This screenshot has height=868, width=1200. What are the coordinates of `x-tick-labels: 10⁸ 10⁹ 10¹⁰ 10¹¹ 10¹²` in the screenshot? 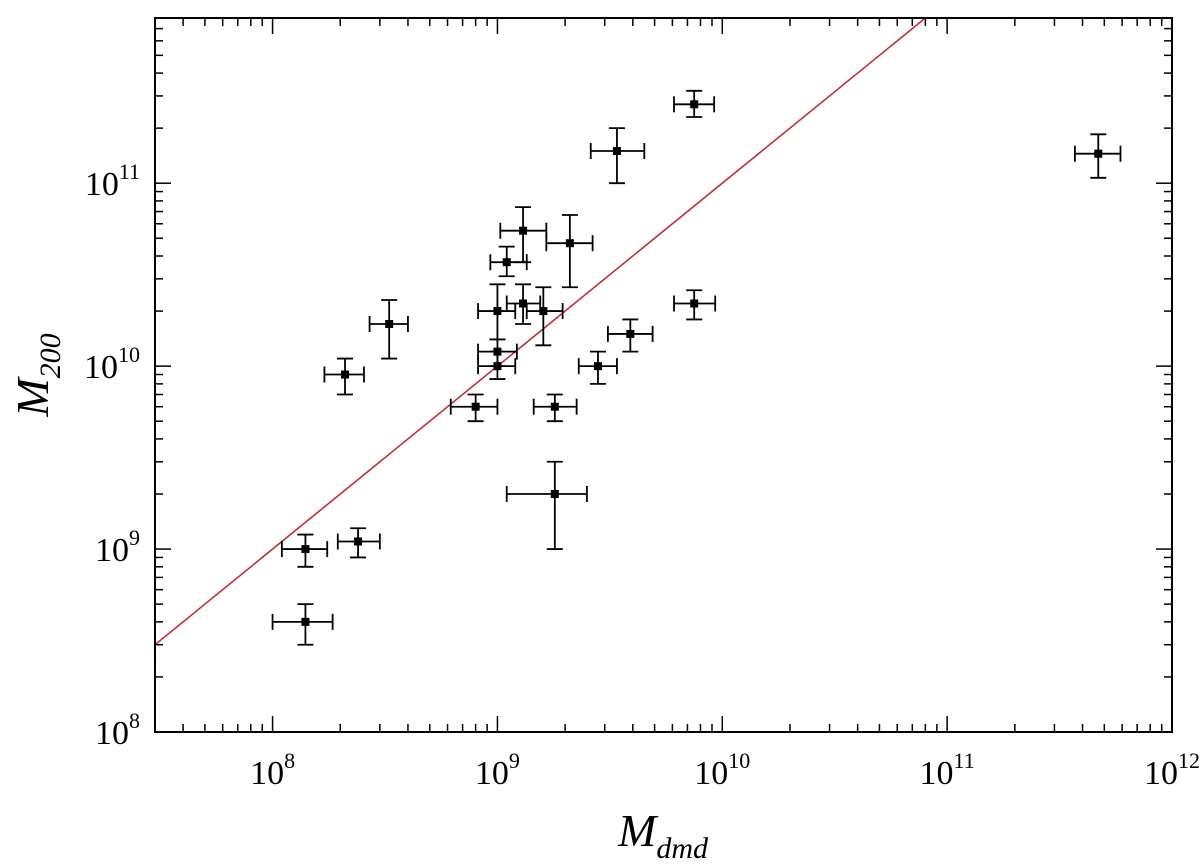 It's located at (725, 770).